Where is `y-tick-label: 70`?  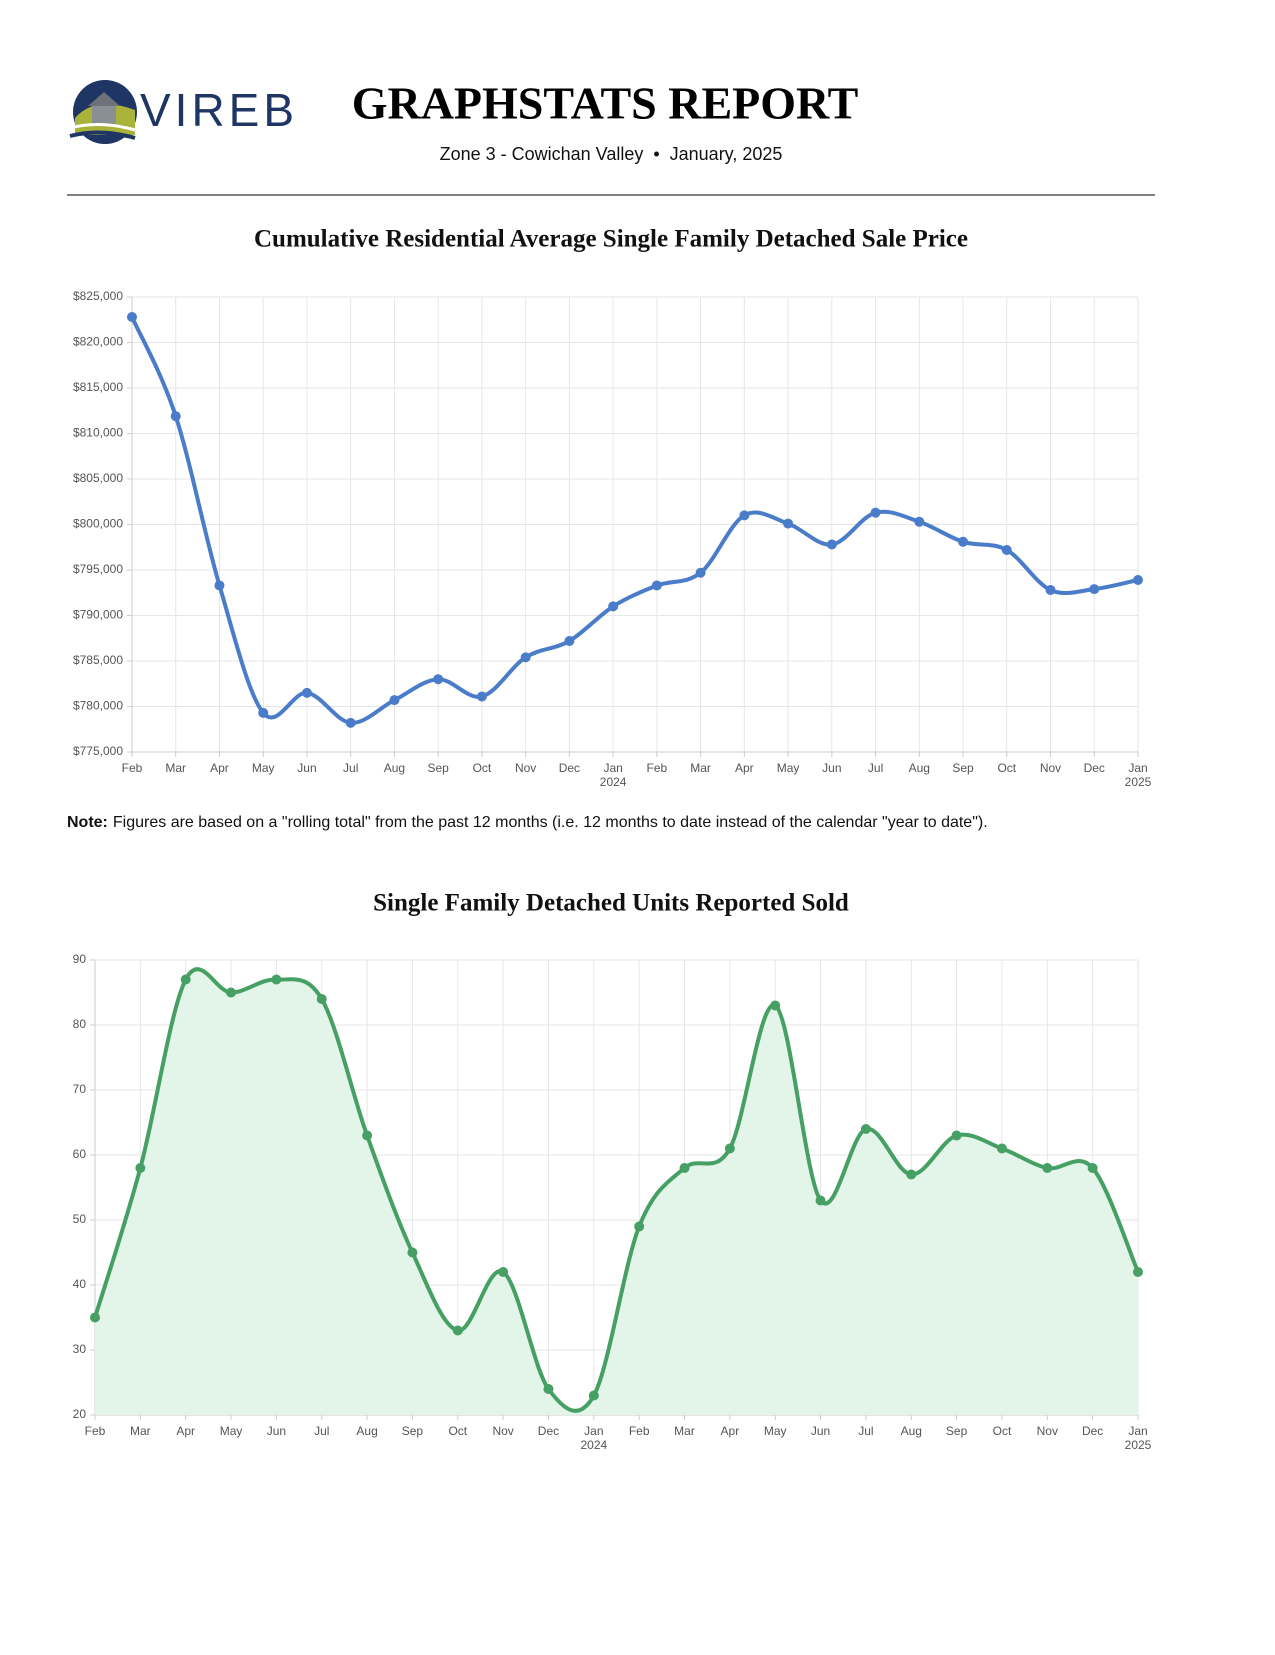 y-tick-label: 70 is located at coordinates (80, 1089).